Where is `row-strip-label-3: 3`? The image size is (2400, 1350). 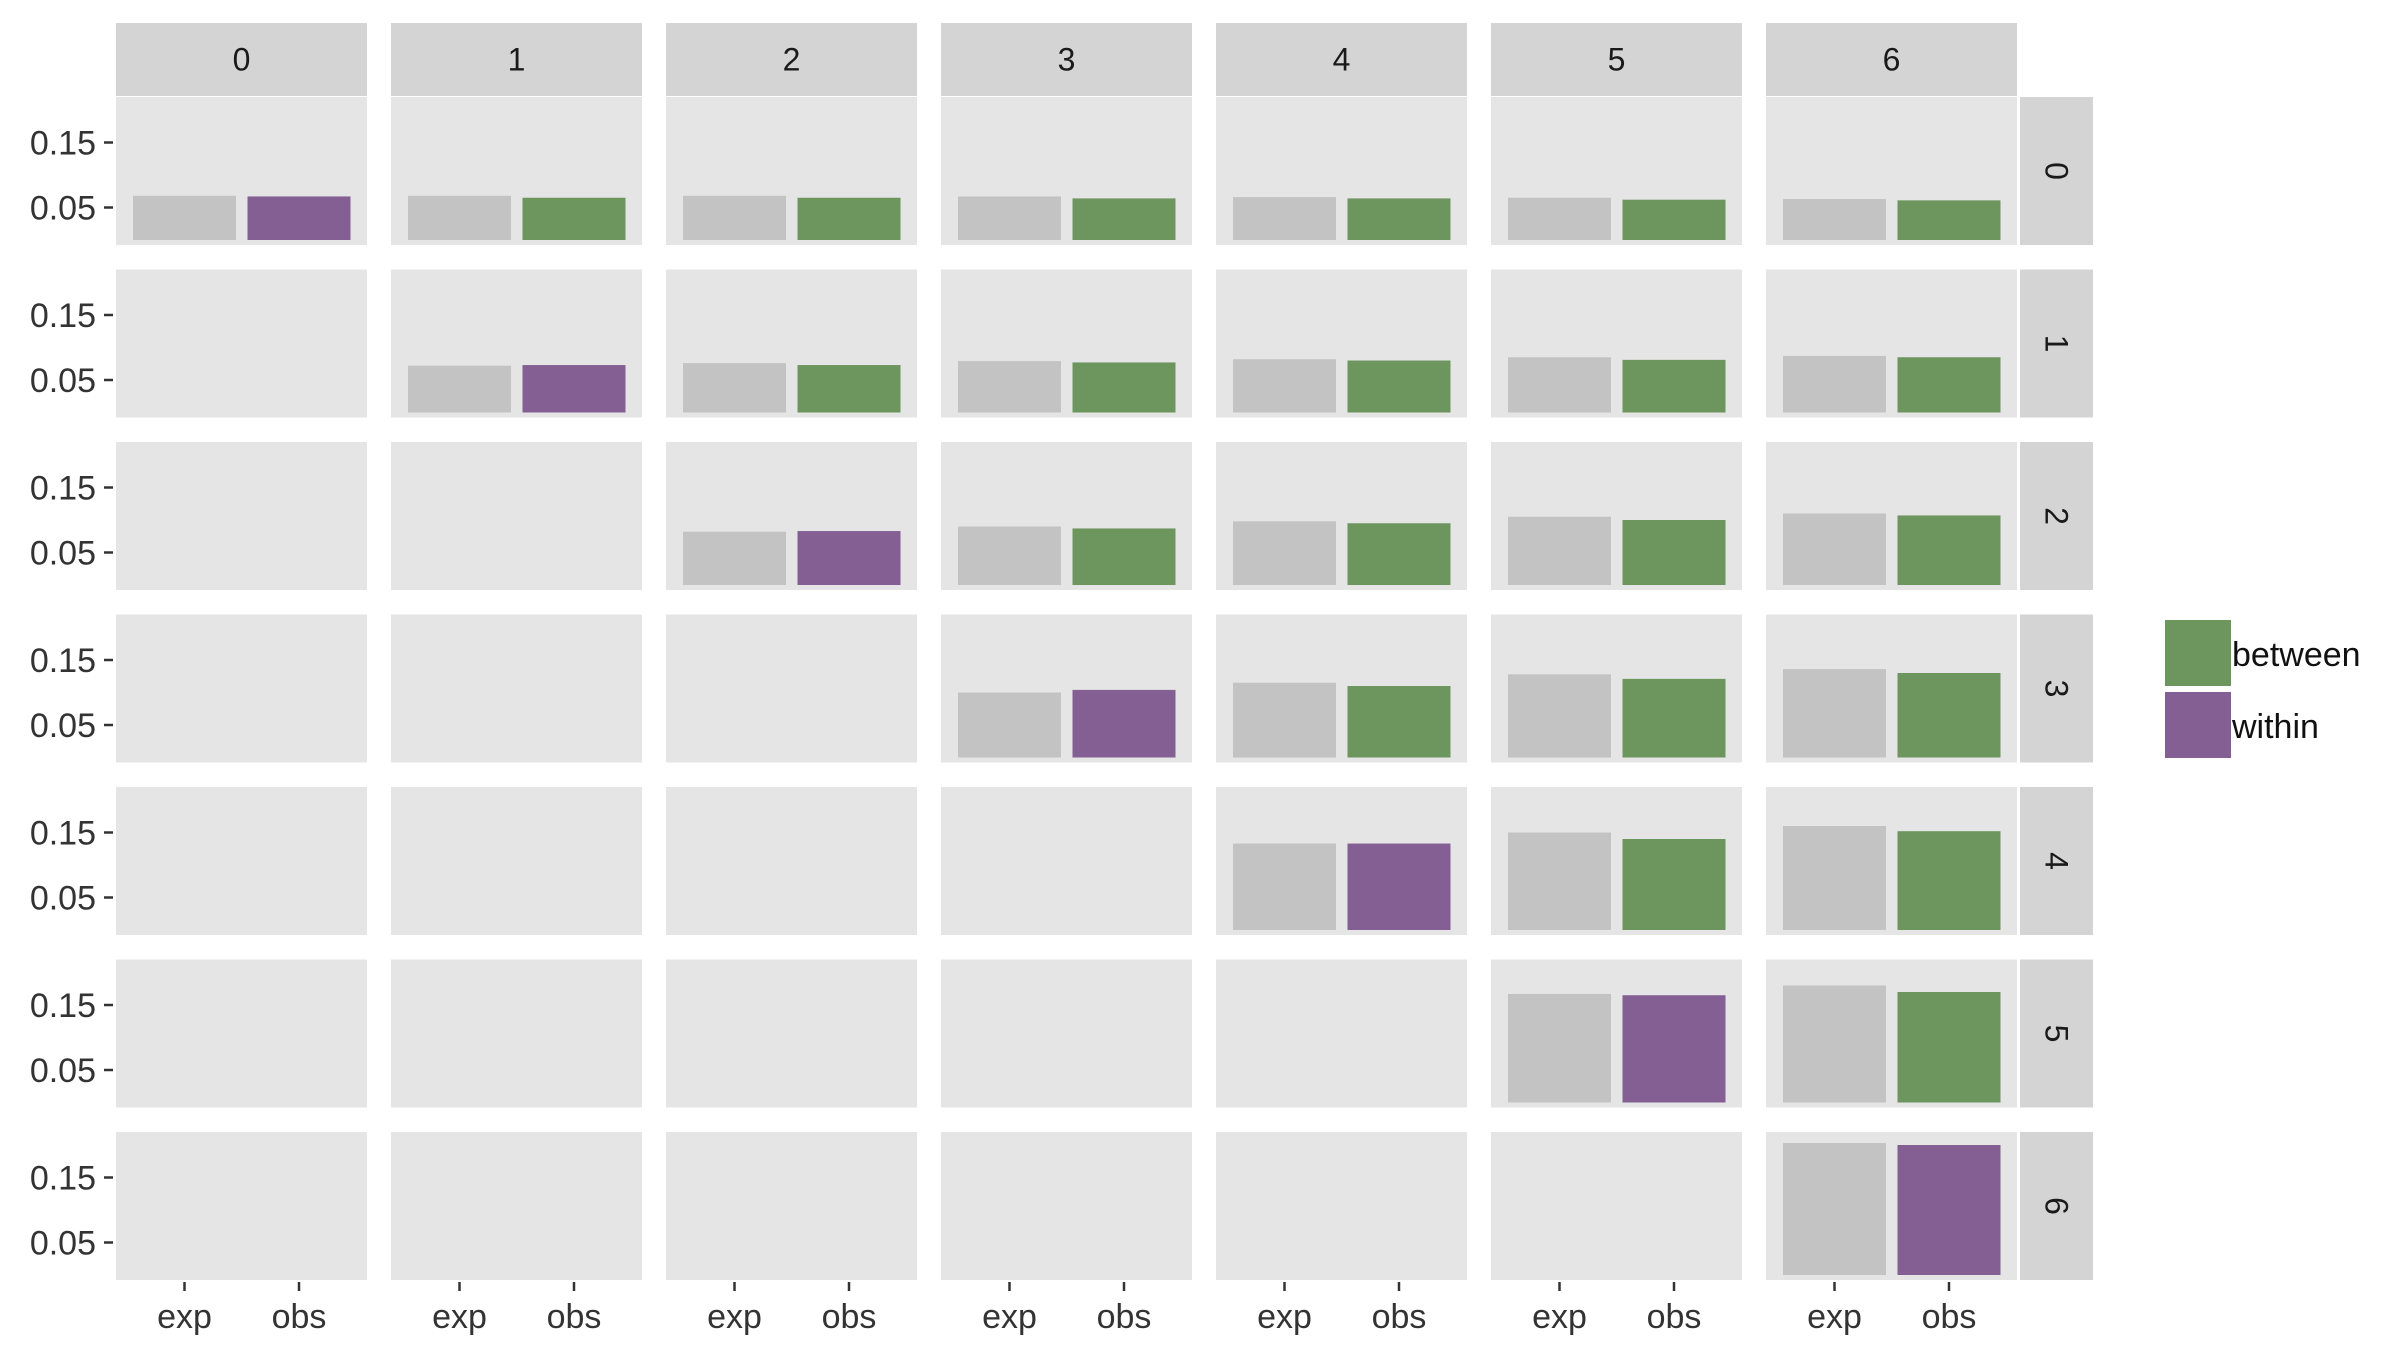
row-strip-label-3: 3 is located at coordinates (2057, 689).